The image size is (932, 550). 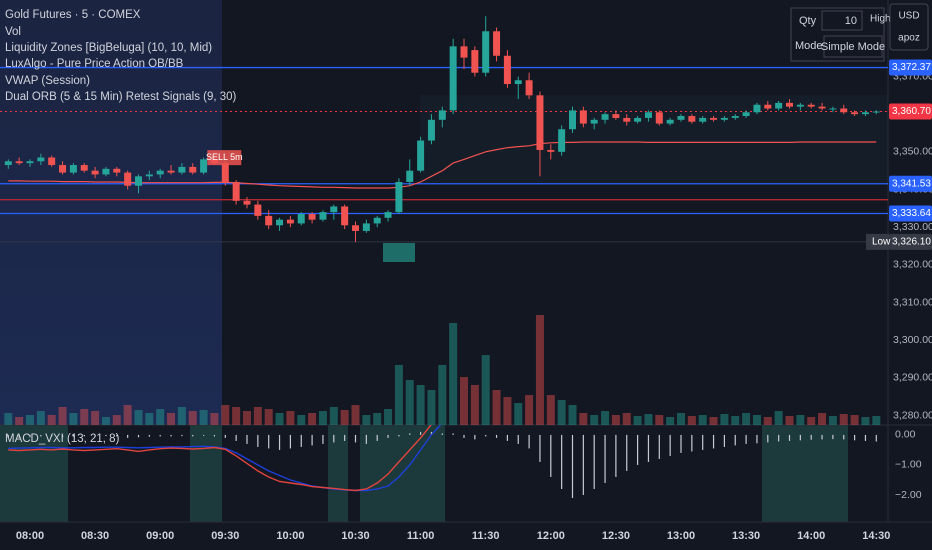 What do you see at coordinates (880, 19) in the screenshot?
I see `high-label: High` at bounding box center [880, 19].